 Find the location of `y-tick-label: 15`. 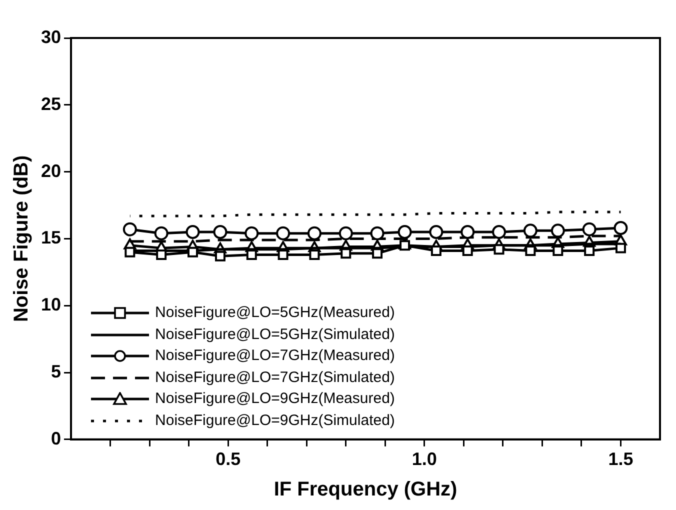

y-tick-label: 15 is located at coordinates (51, 238).